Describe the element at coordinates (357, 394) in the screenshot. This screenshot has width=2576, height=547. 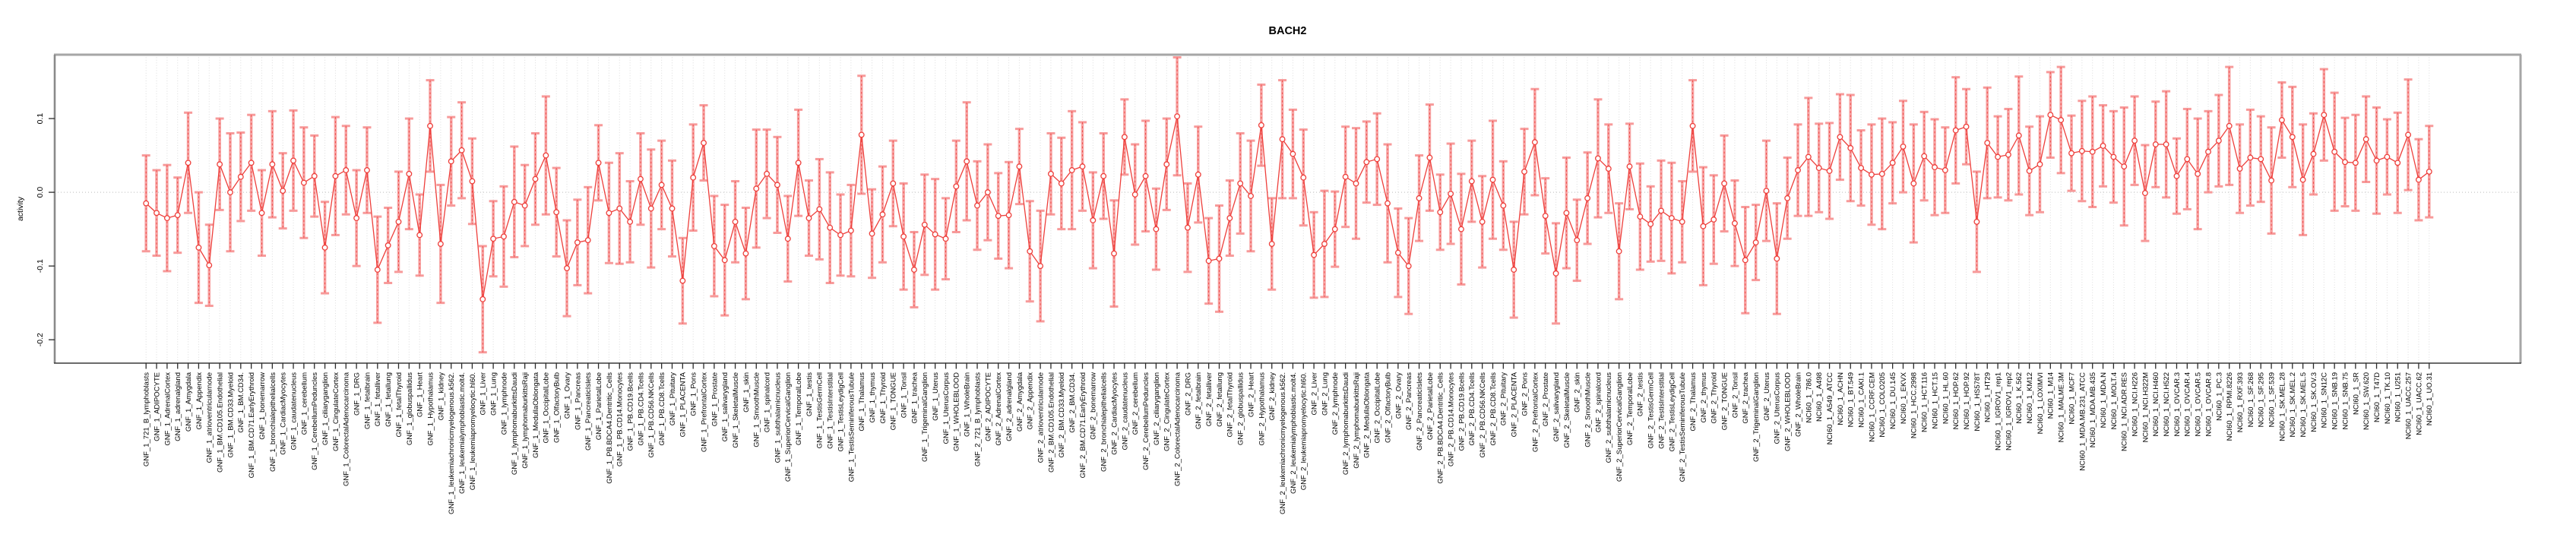
I see `x-tick-label: GNF_1_DRG` at that location.